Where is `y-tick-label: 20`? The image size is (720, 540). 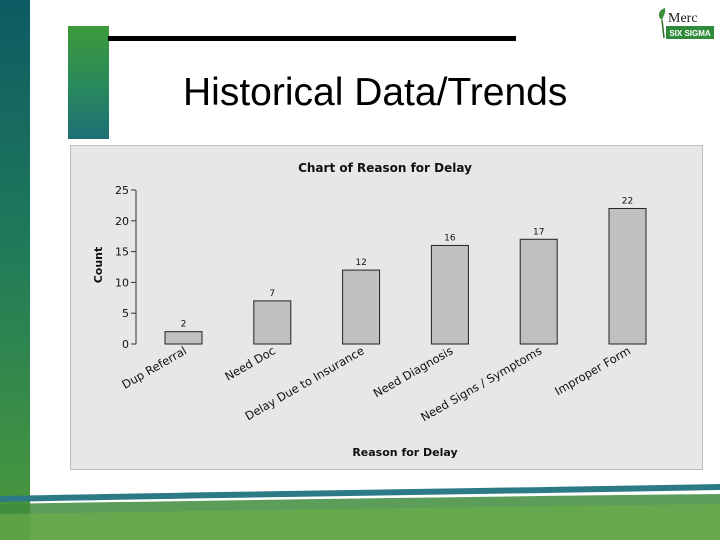 y-tick-label: 20 is located at coordinates (122, 221).